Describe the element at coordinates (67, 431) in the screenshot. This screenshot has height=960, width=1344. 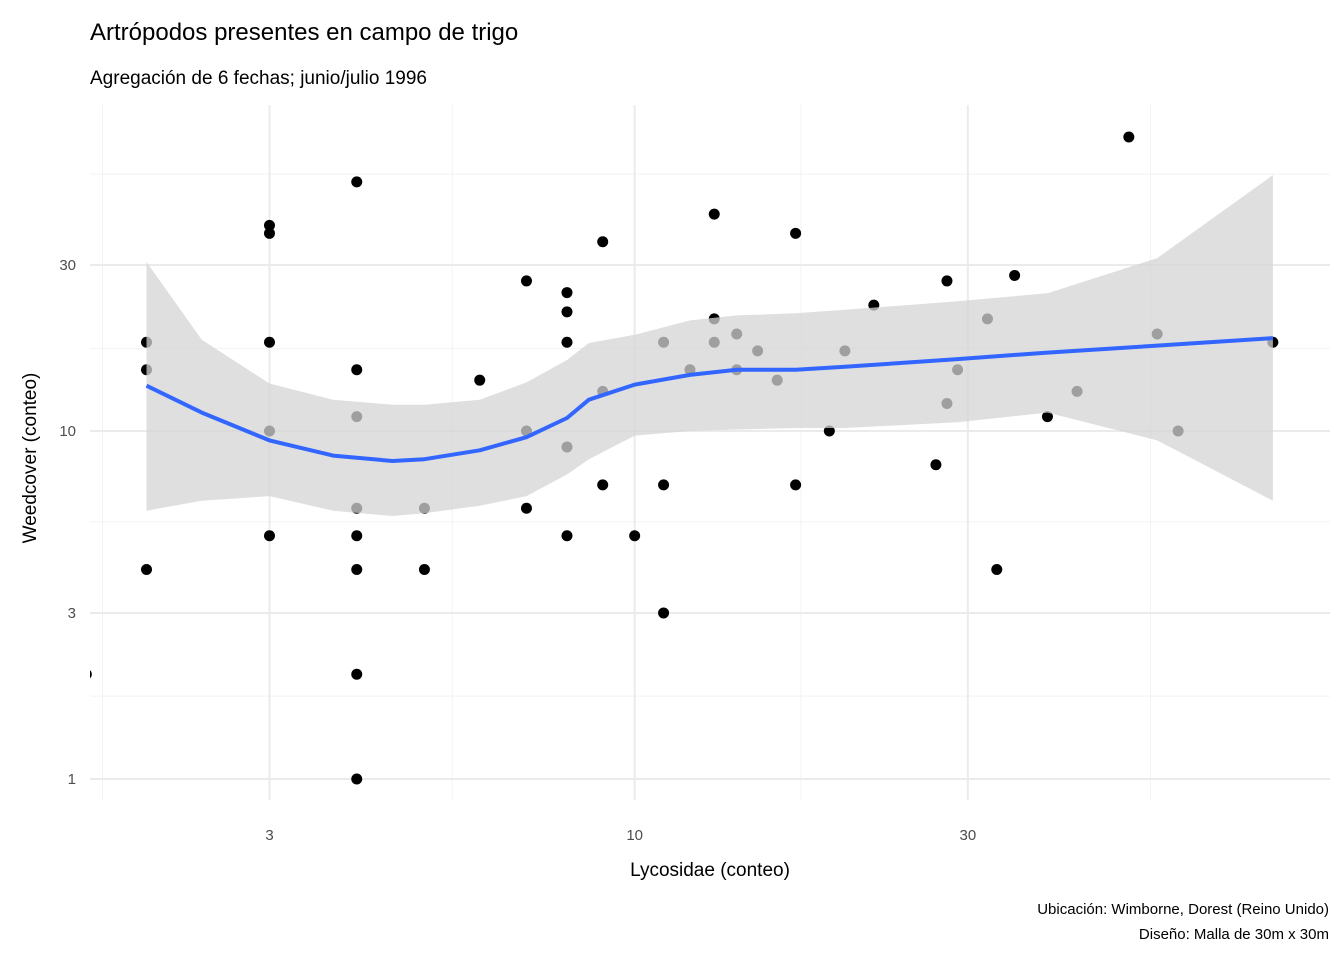
I see `y-tick-label: 10` at that location.